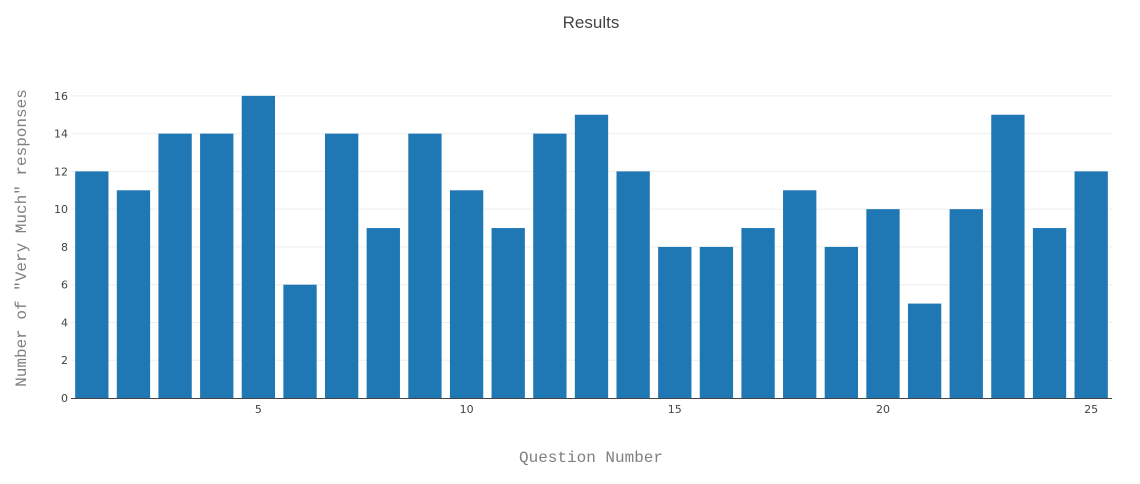 The image size is (1140, 484). I want to click on y-tick-label: 2, so click(64, 360).